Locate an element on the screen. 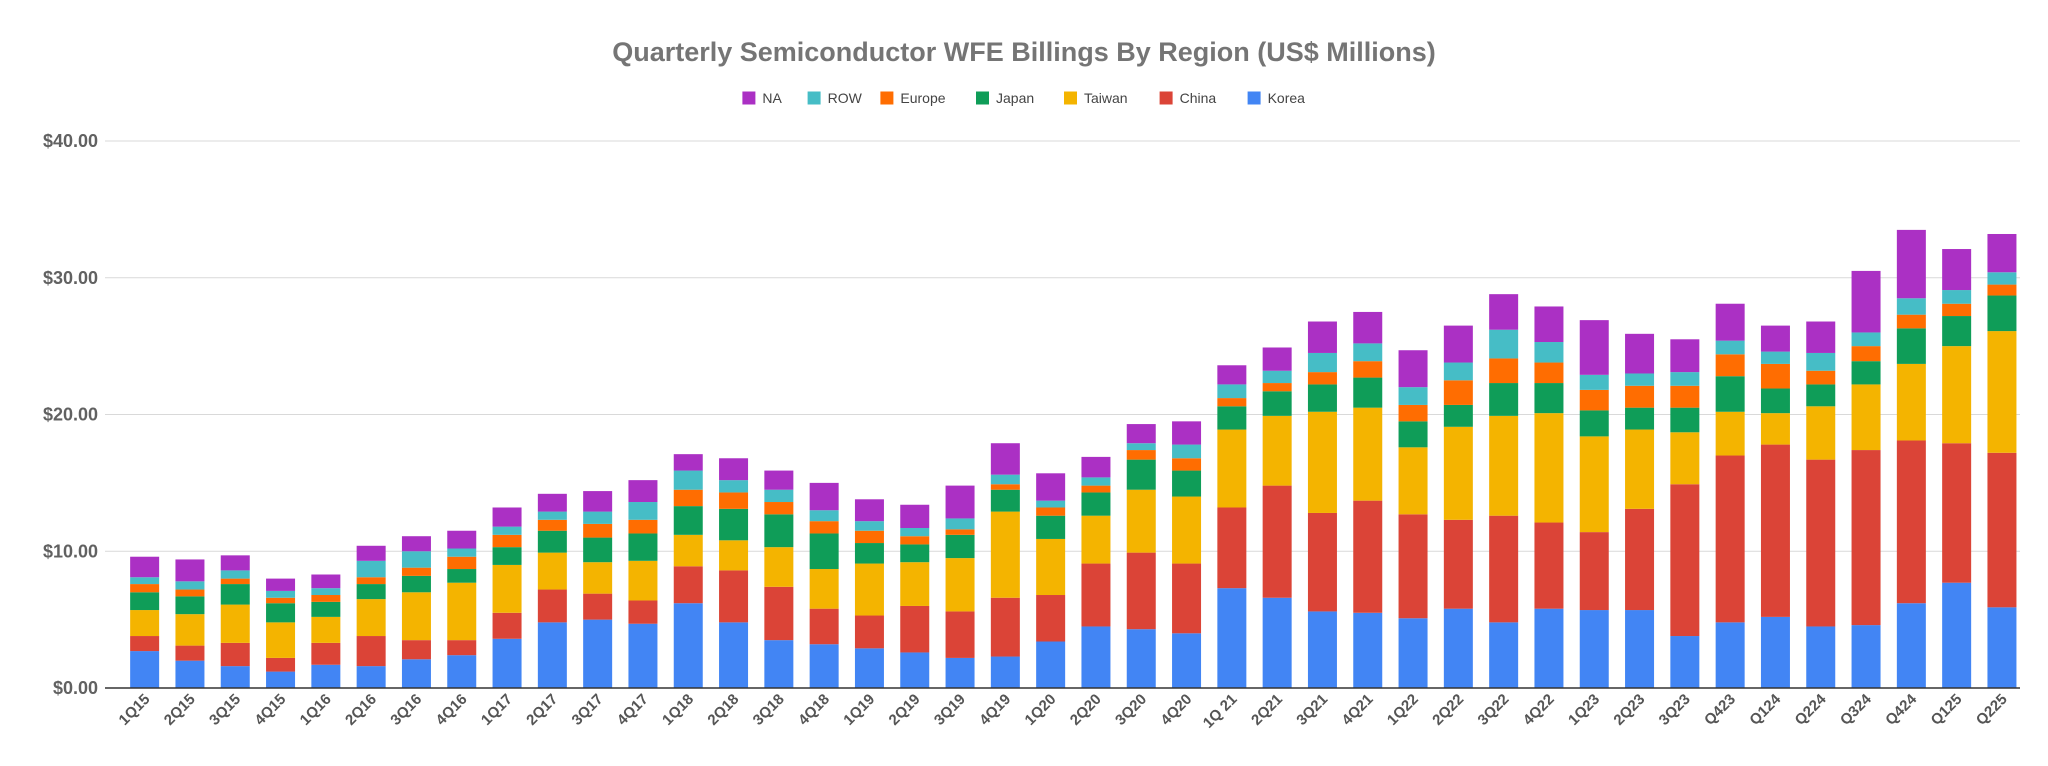 The width and height of the screenshot is (2048, 766). legend-label: Europe is located at coordinates (922, 98).